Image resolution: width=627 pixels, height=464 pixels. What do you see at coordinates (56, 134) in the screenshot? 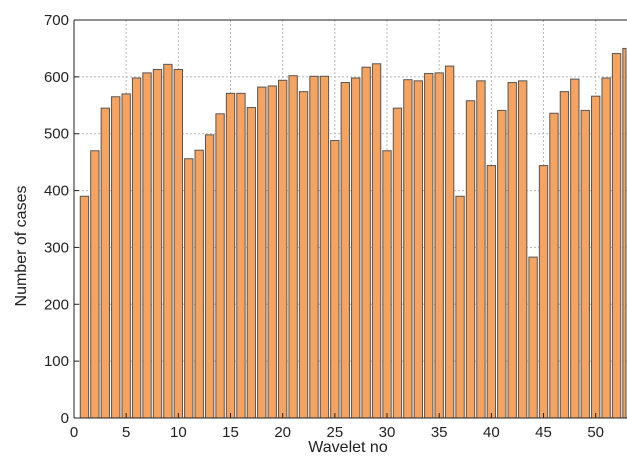
I see `y-tick-label: 500` at bounding box center [56, 134].